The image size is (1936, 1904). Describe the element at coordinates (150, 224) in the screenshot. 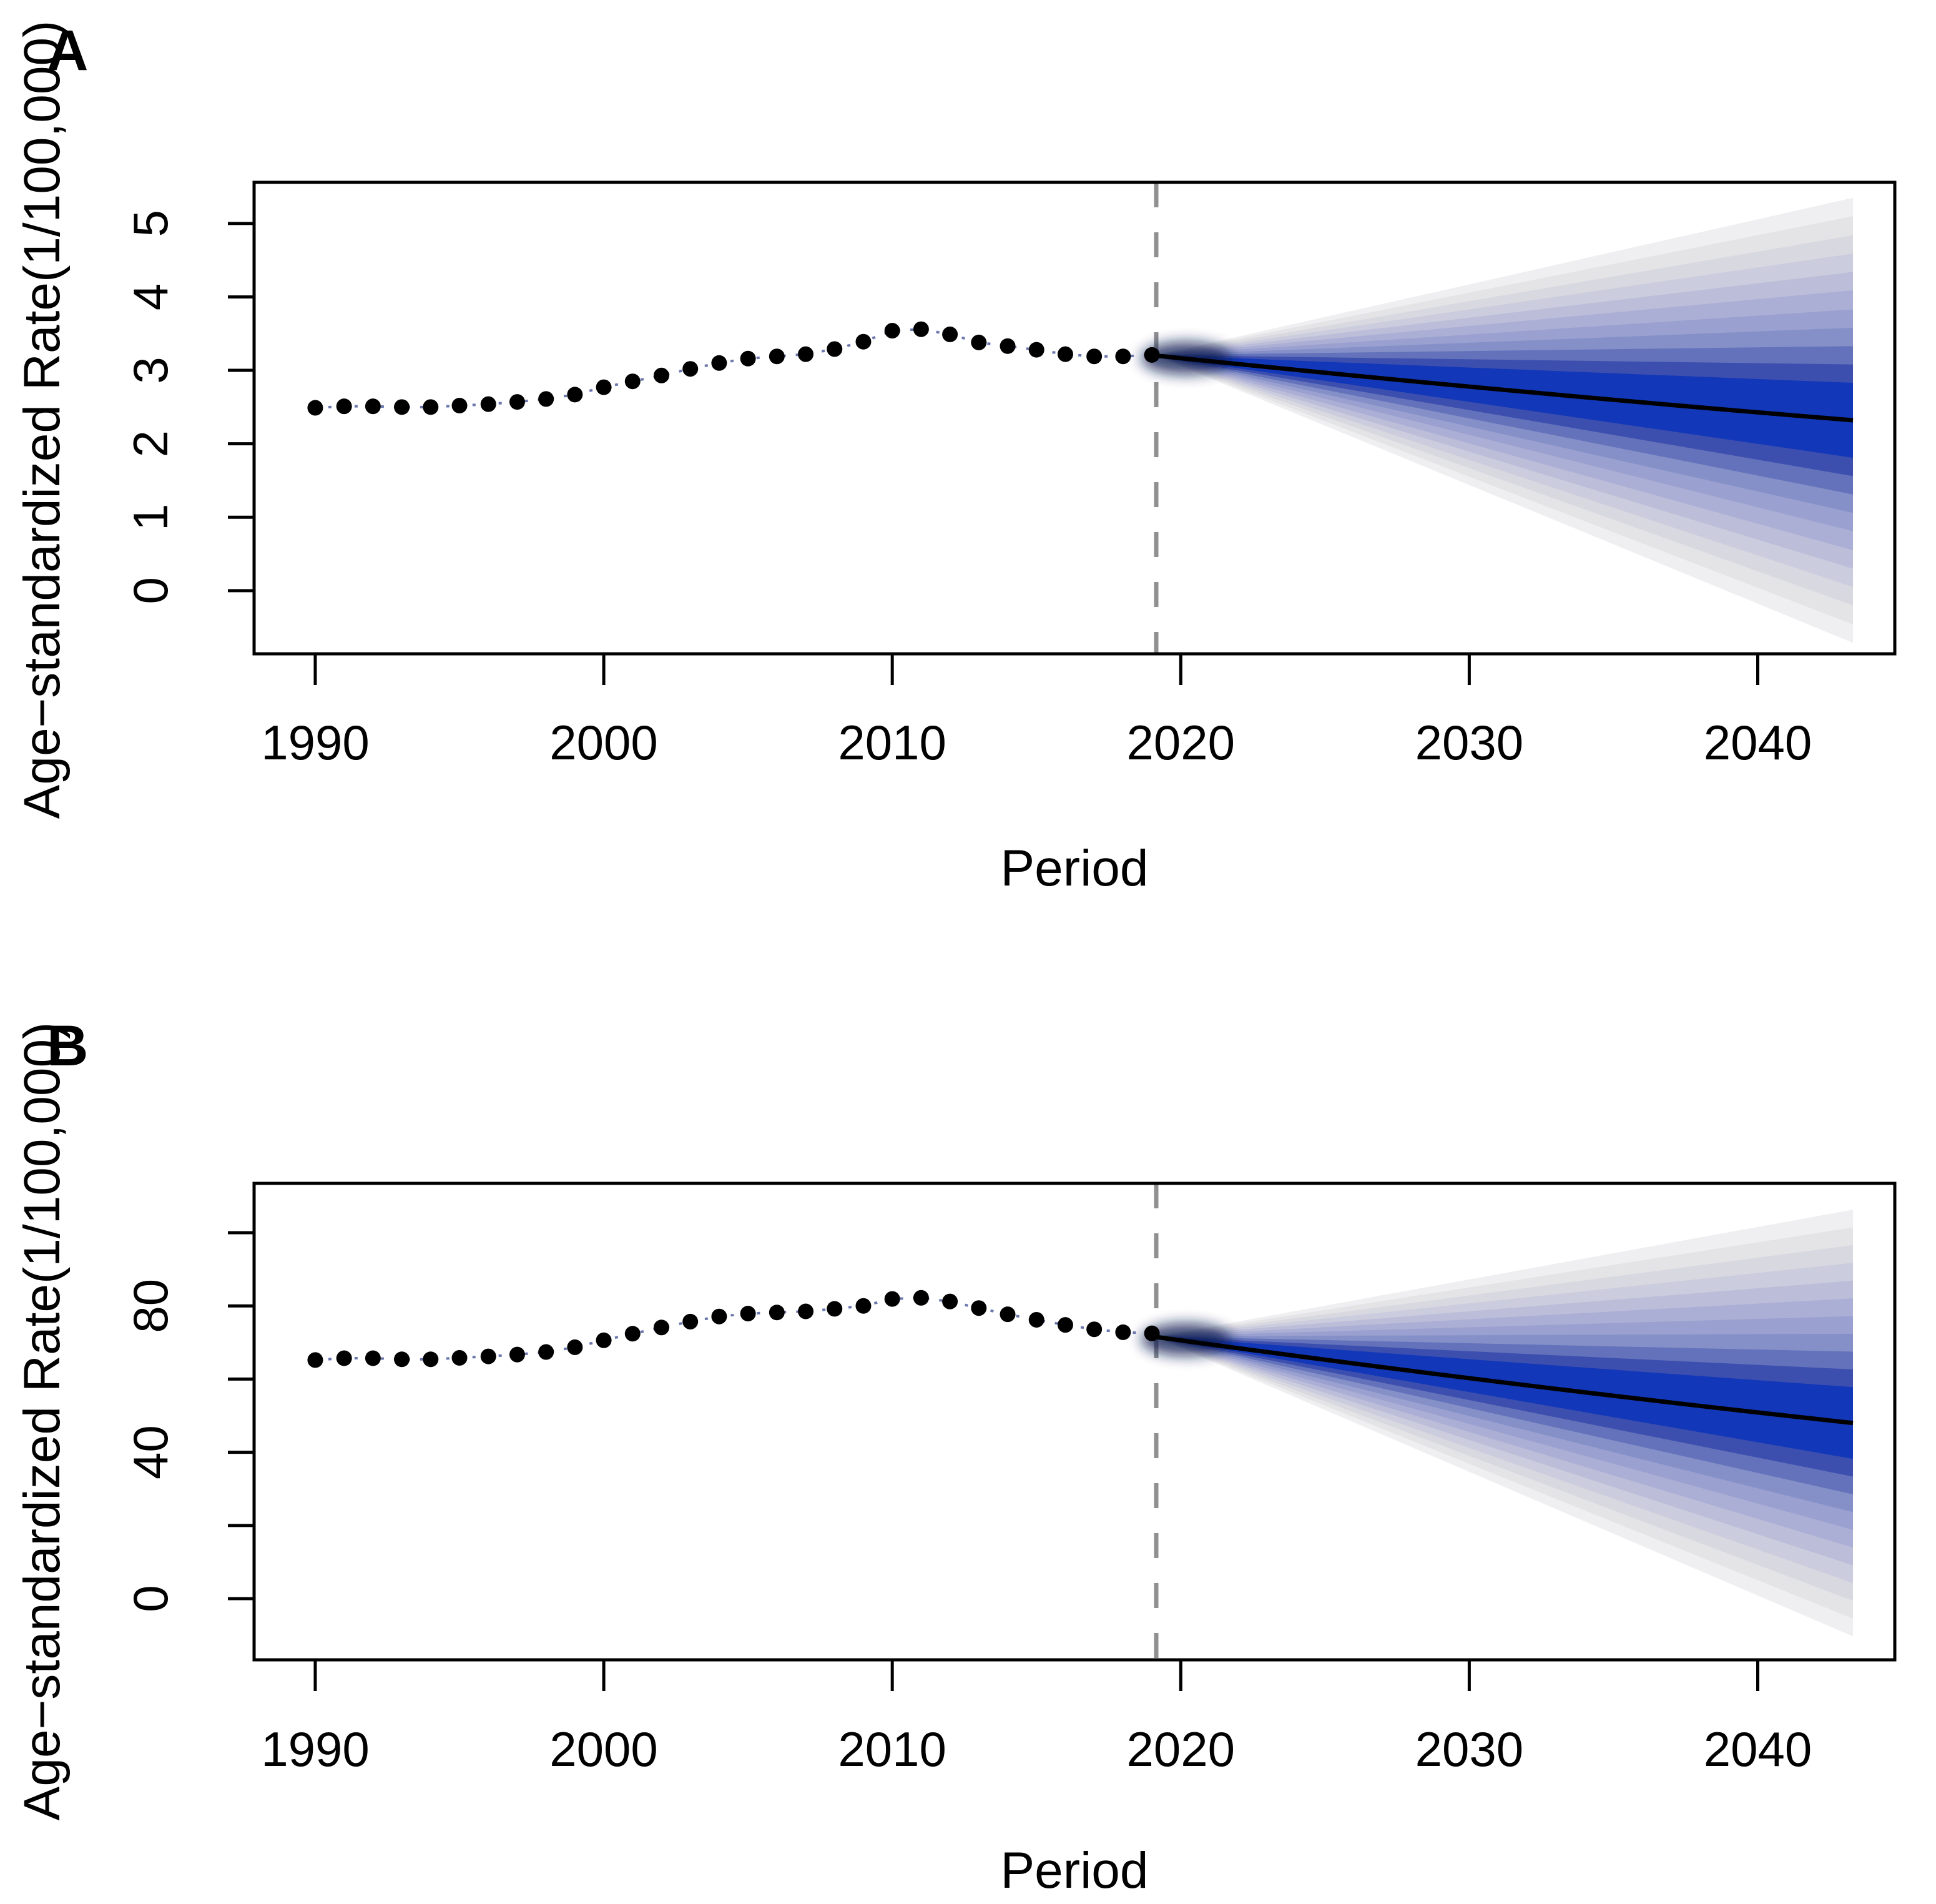

I see `y-tick-label: 5` at that location.